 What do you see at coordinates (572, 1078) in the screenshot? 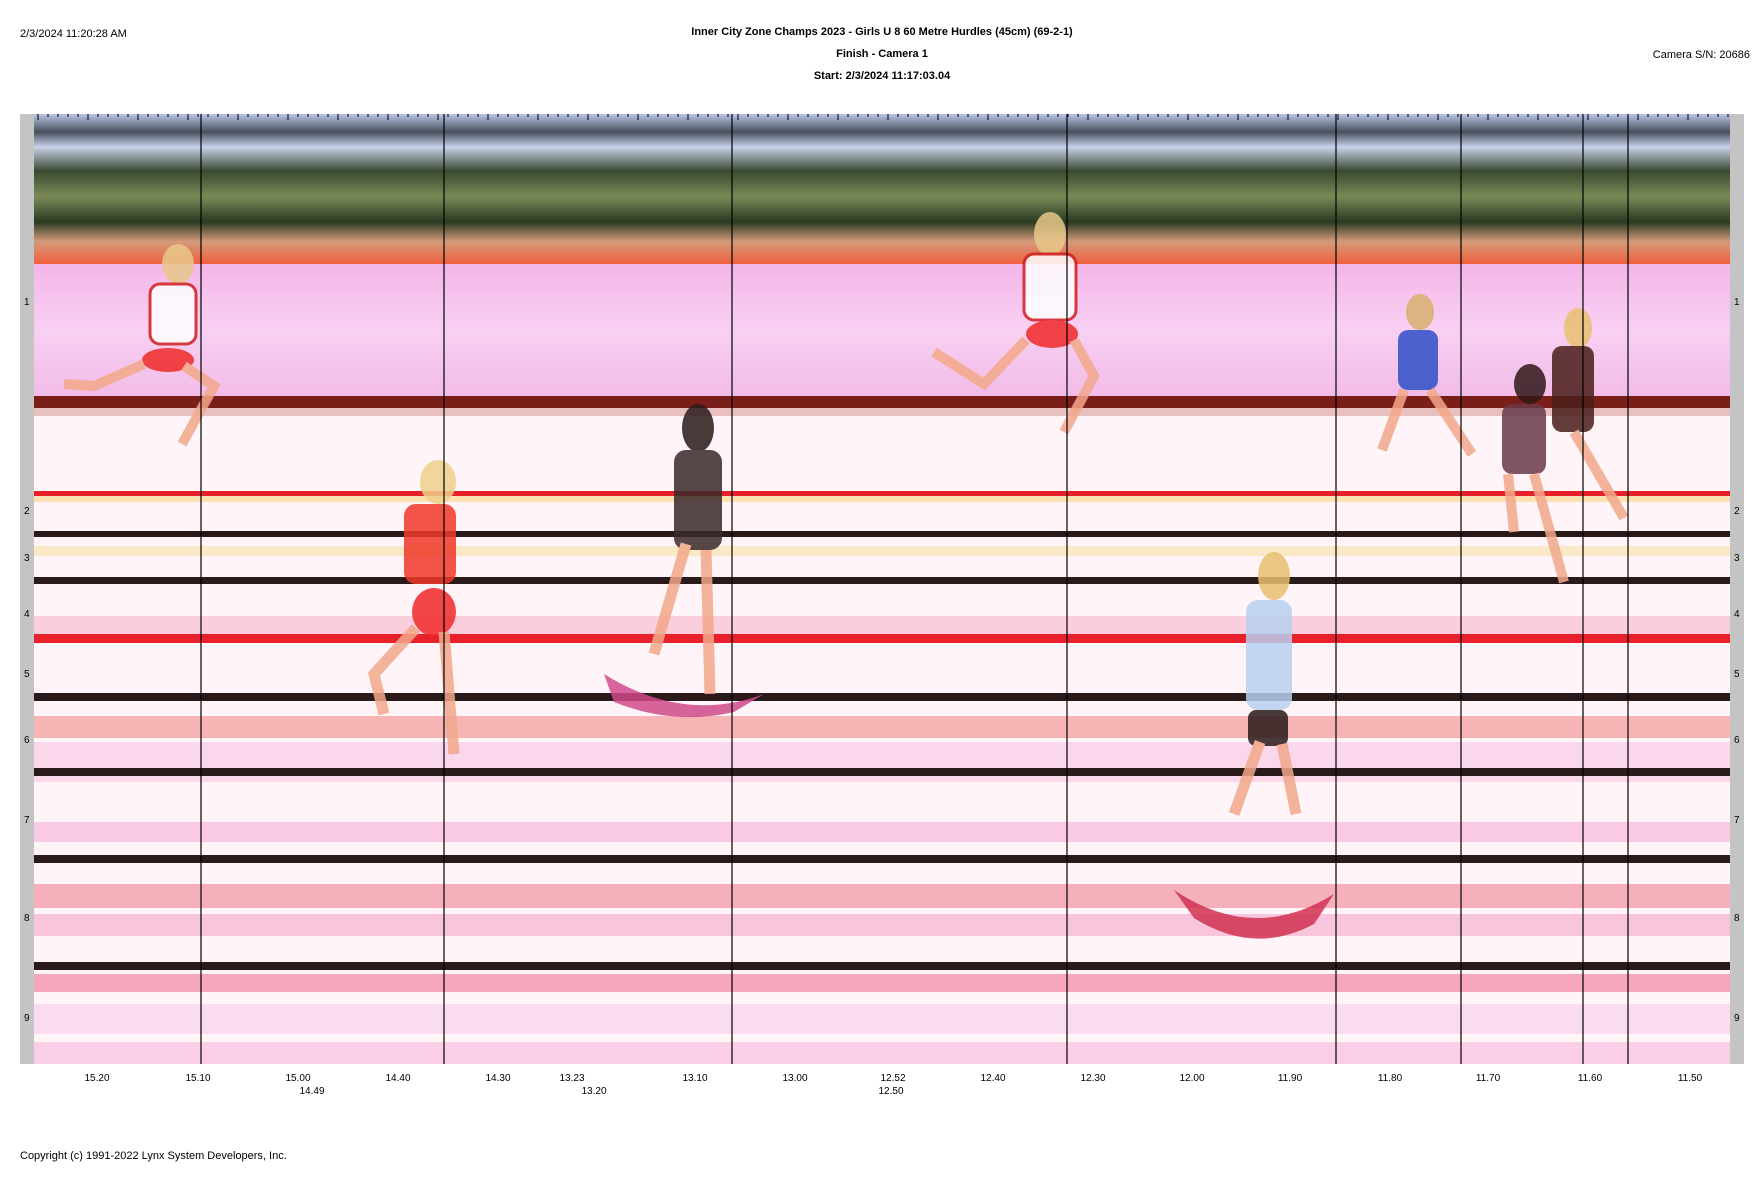
I see `time-label: 13.23` at bounding box center [572, 1078].